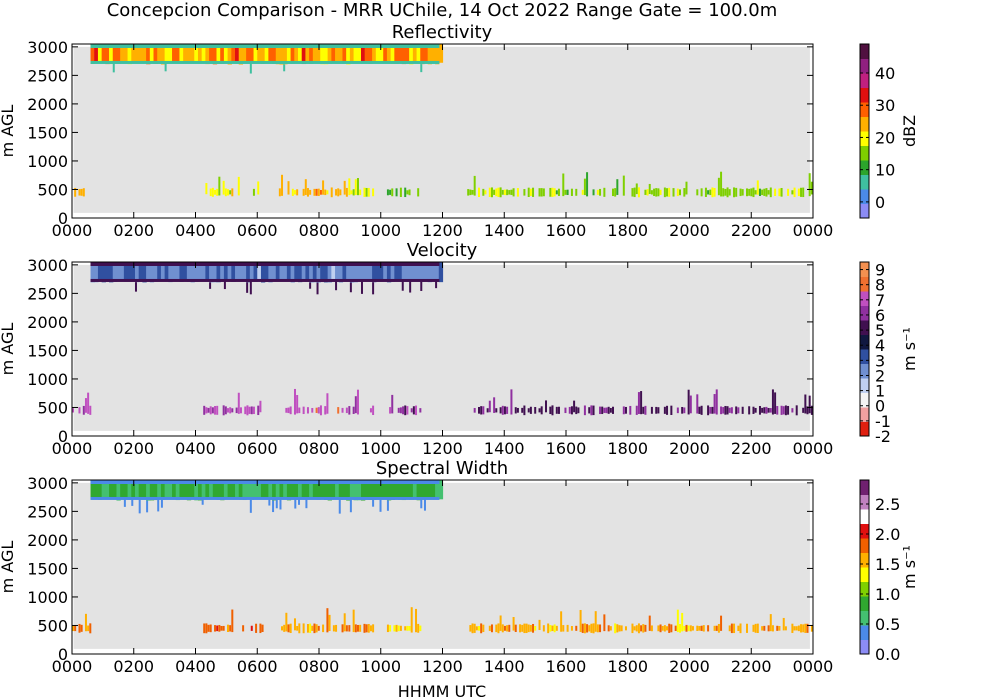  I want to click on x-tick-label: 0400, so click(195, 230).